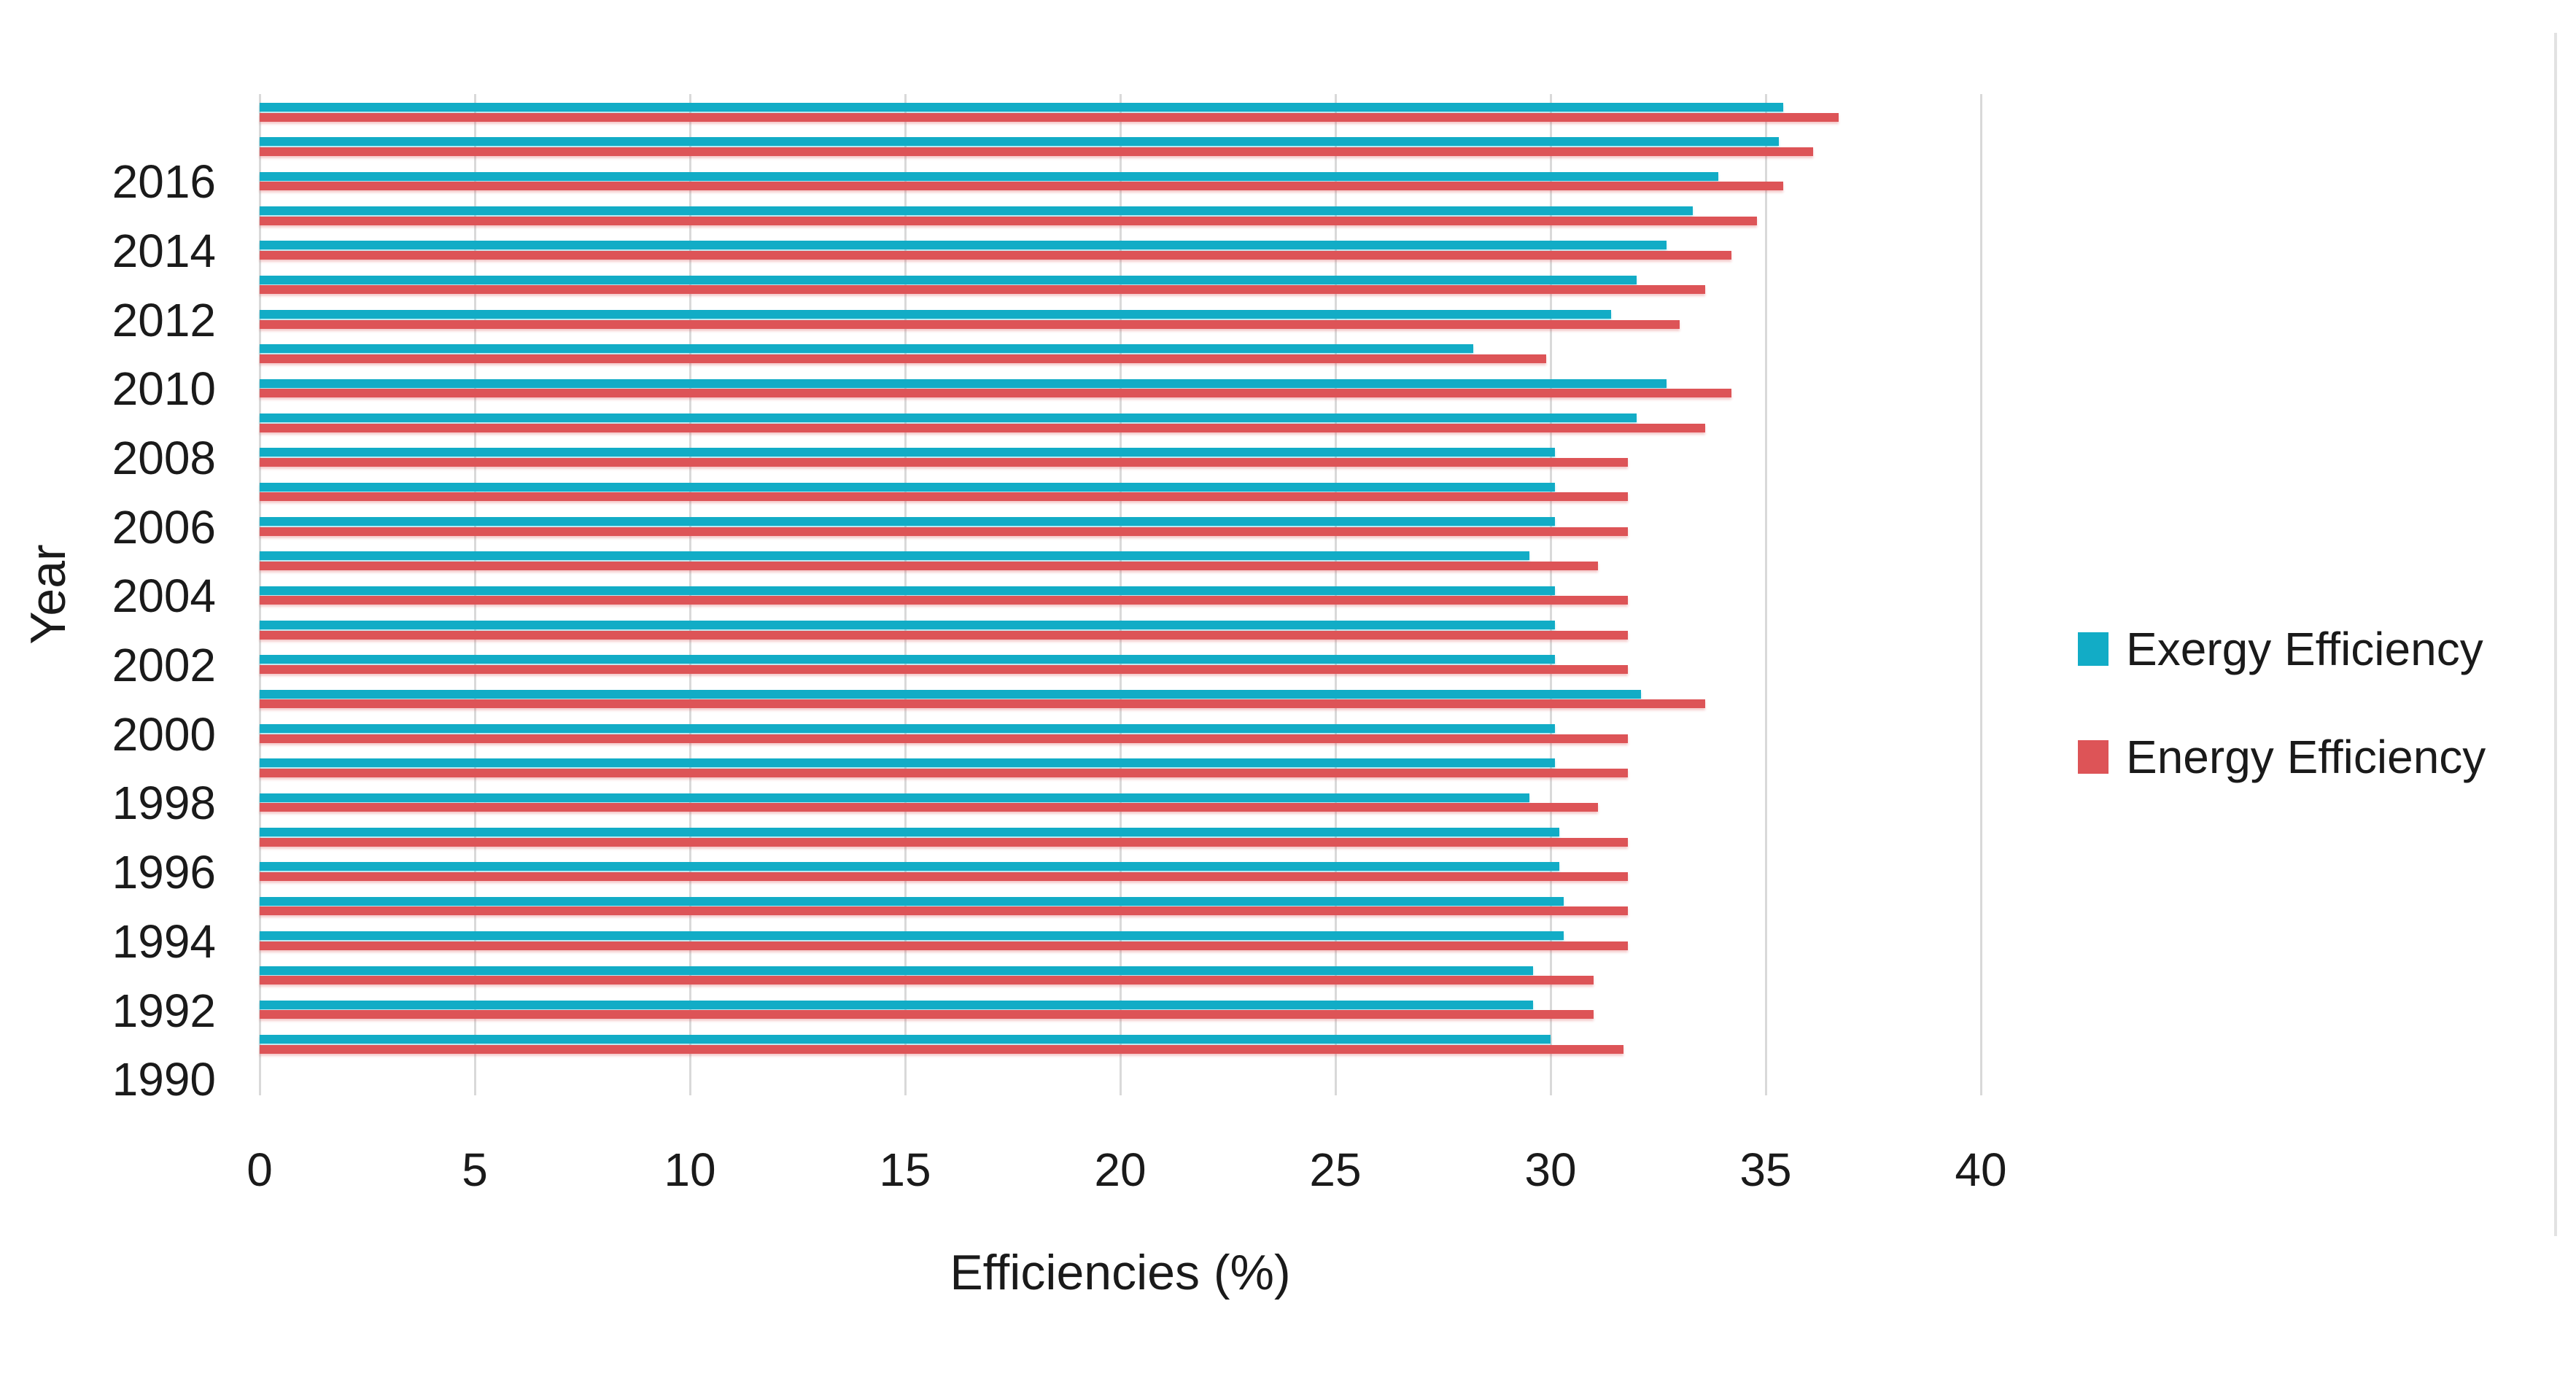 The image size is (2576, 1398). Describe the element at coordinates (945, 669) in the screenshot. I see `bar-energy-2002` at that location.